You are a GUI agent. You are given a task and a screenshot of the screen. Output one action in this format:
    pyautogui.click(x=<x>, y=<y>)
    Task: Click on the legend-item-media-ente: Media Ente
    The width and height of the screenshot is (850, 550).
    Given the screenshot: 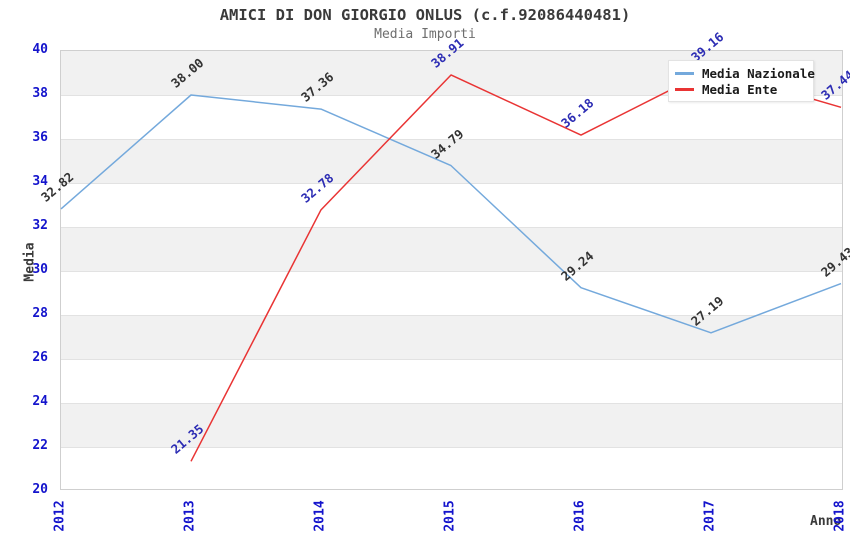 What is the action you would take?
    pyautogui.click(x=741, y=89)
    